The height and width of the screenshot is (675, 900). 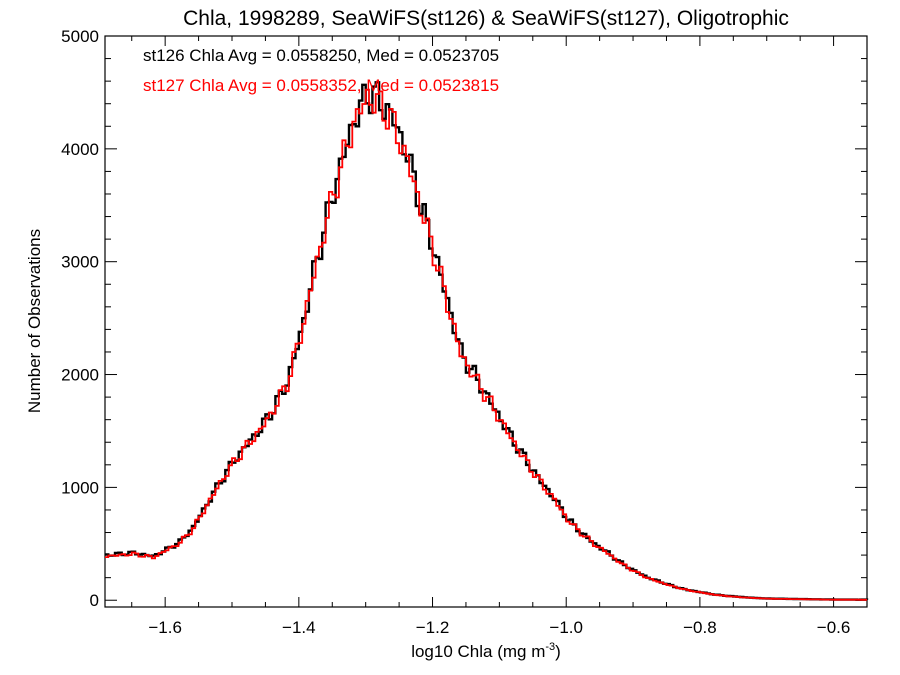 I want to click on x-tick-label: −1.6, so click(x=165, y=627).